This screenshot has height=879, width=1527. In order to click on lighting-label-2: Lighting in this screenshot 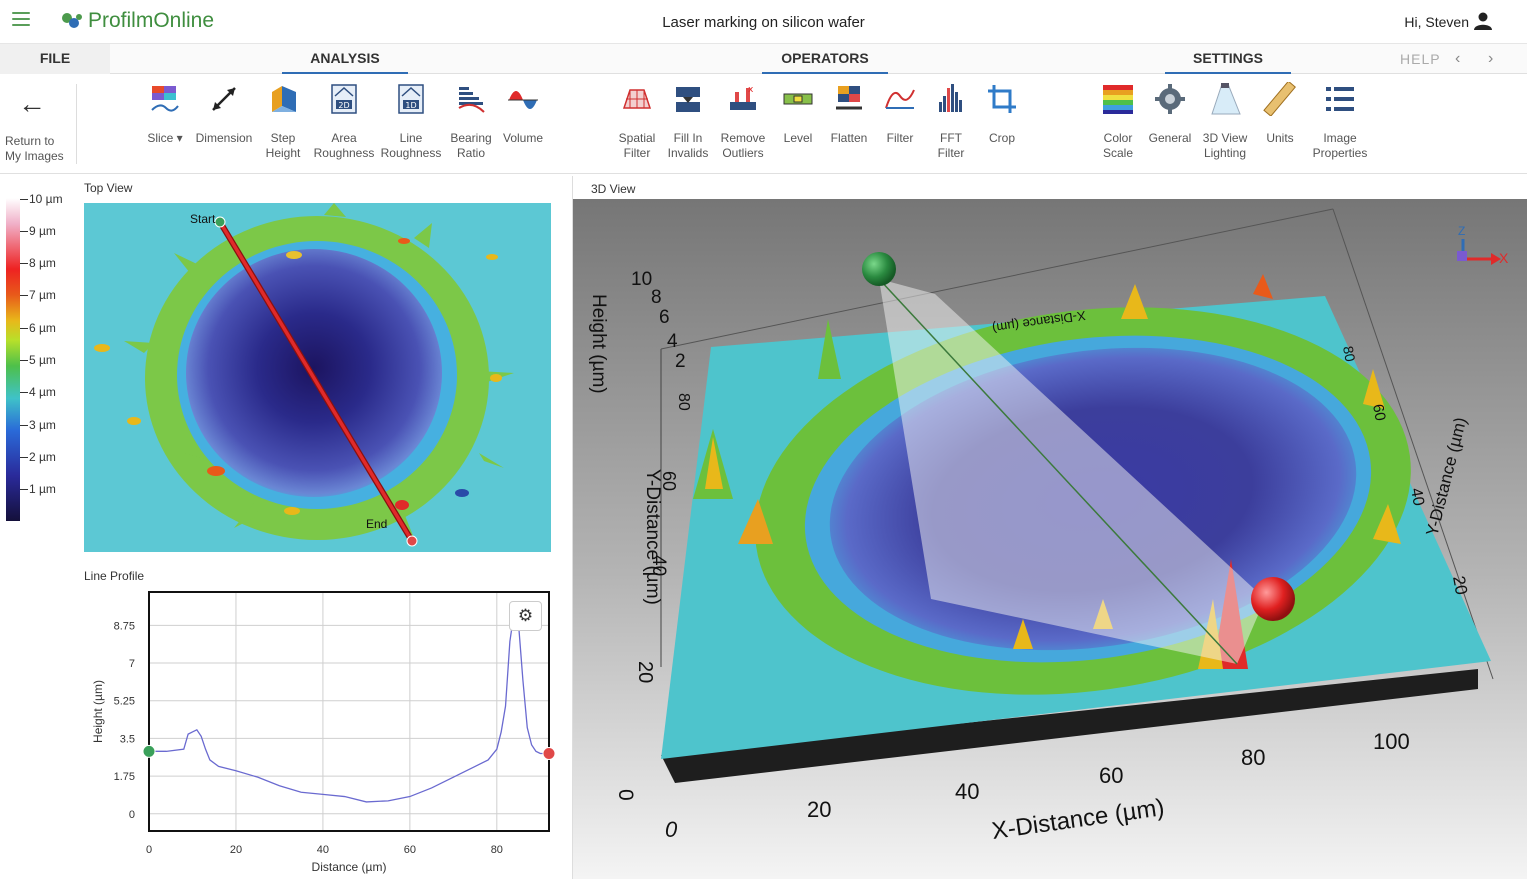, I will do `click(1225, 153)`.